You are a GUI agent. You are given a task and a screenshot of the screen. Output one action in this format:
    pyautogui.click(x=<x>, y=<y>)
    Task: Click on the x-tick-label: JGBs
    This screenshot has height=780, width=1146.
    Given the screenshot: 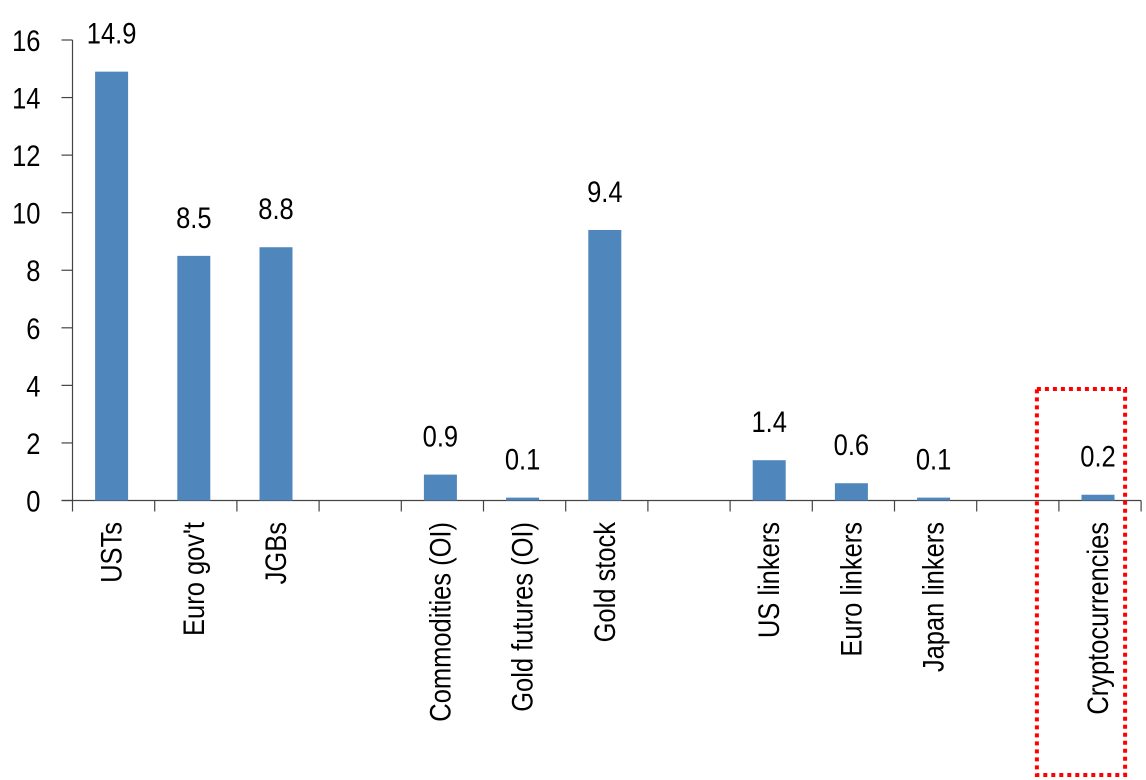 What is the action you would take?
    pyautogui.click(x=275, y=553)
    